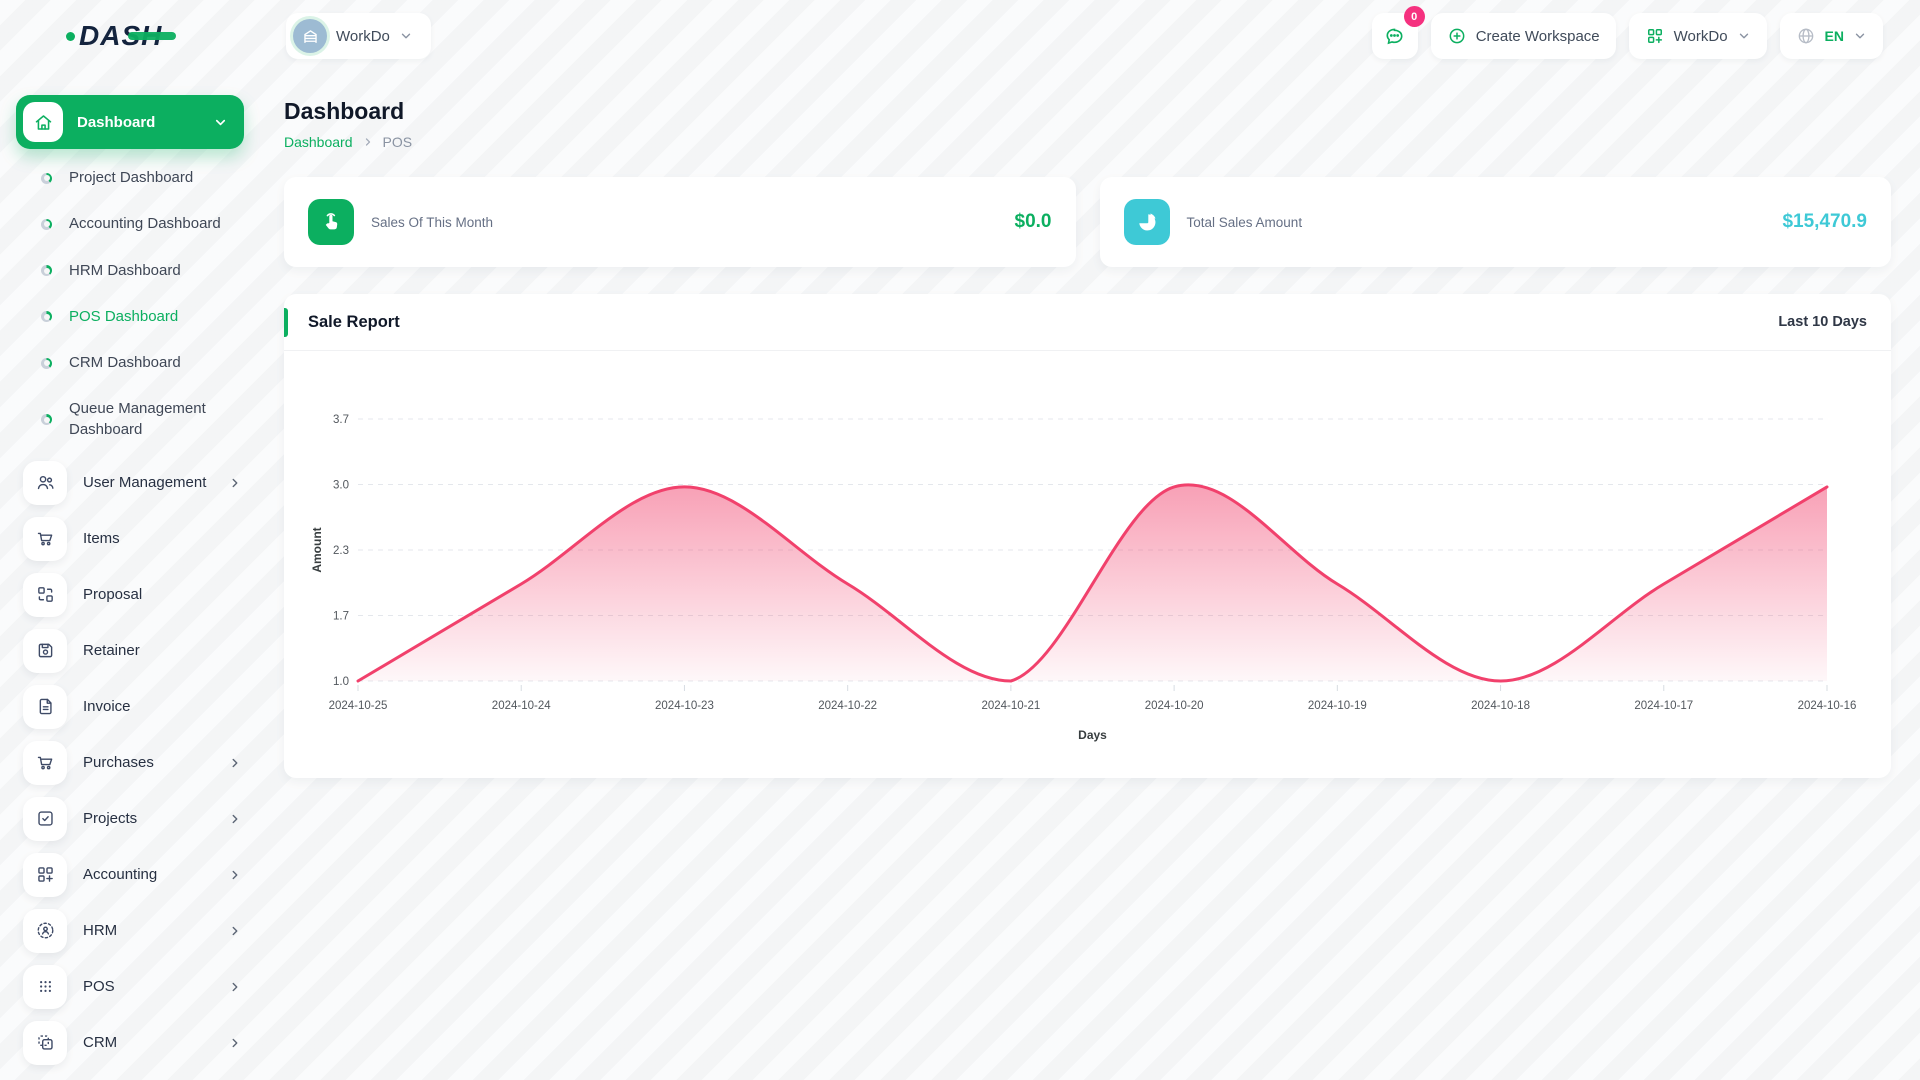 The width and height of the screenshot is (1920, 1080). I want to click on y-axis-tick-label: 2.3, so click(341, 551).